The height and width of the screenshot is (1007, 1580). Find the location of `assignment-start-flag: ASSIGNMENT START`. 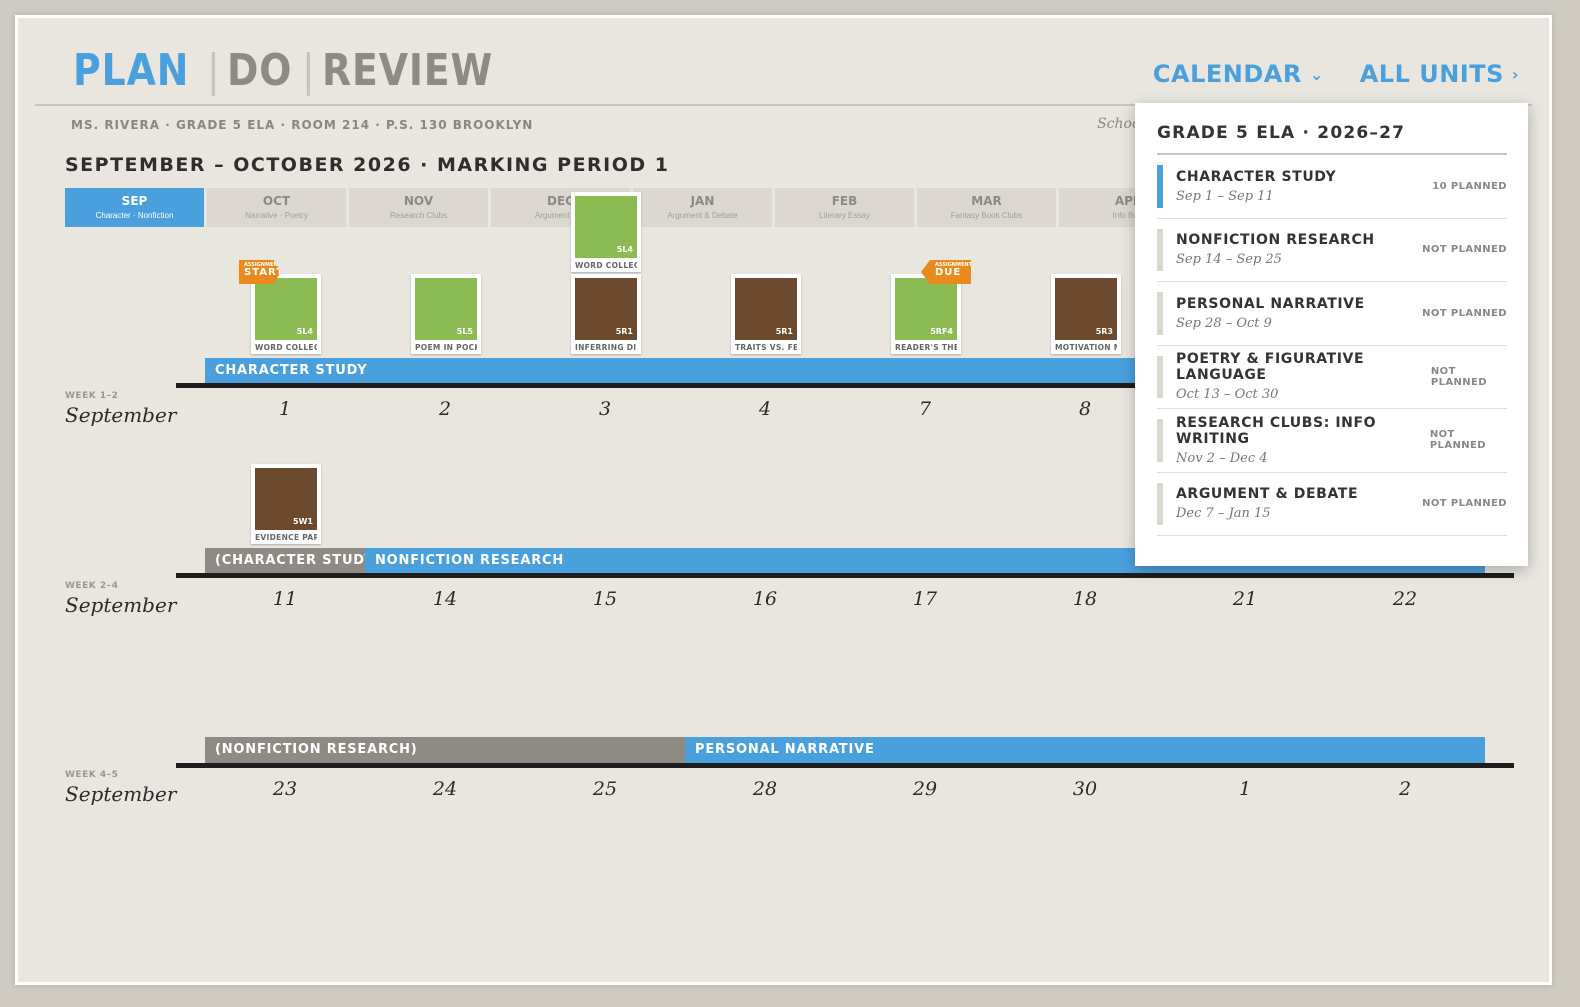

assignment-start-flag: ASSIGNMENT START is located at coordinates (260, 272).